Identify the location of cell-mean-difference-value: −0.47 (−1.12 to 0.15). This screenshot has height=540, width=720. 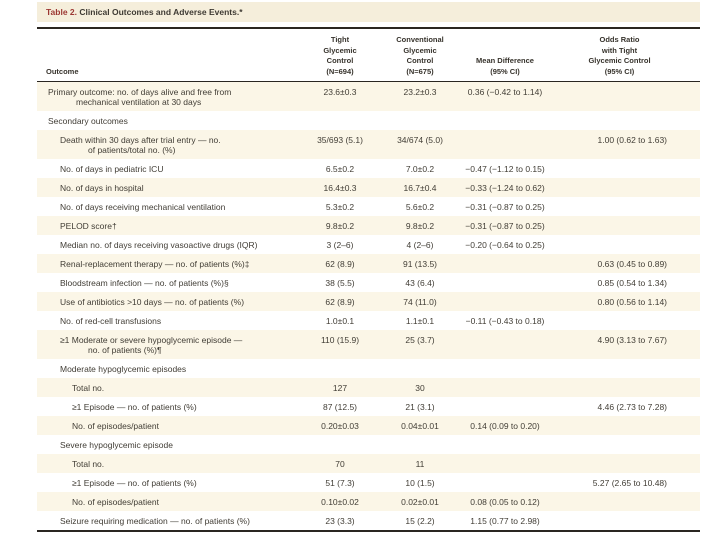
(505, 169).